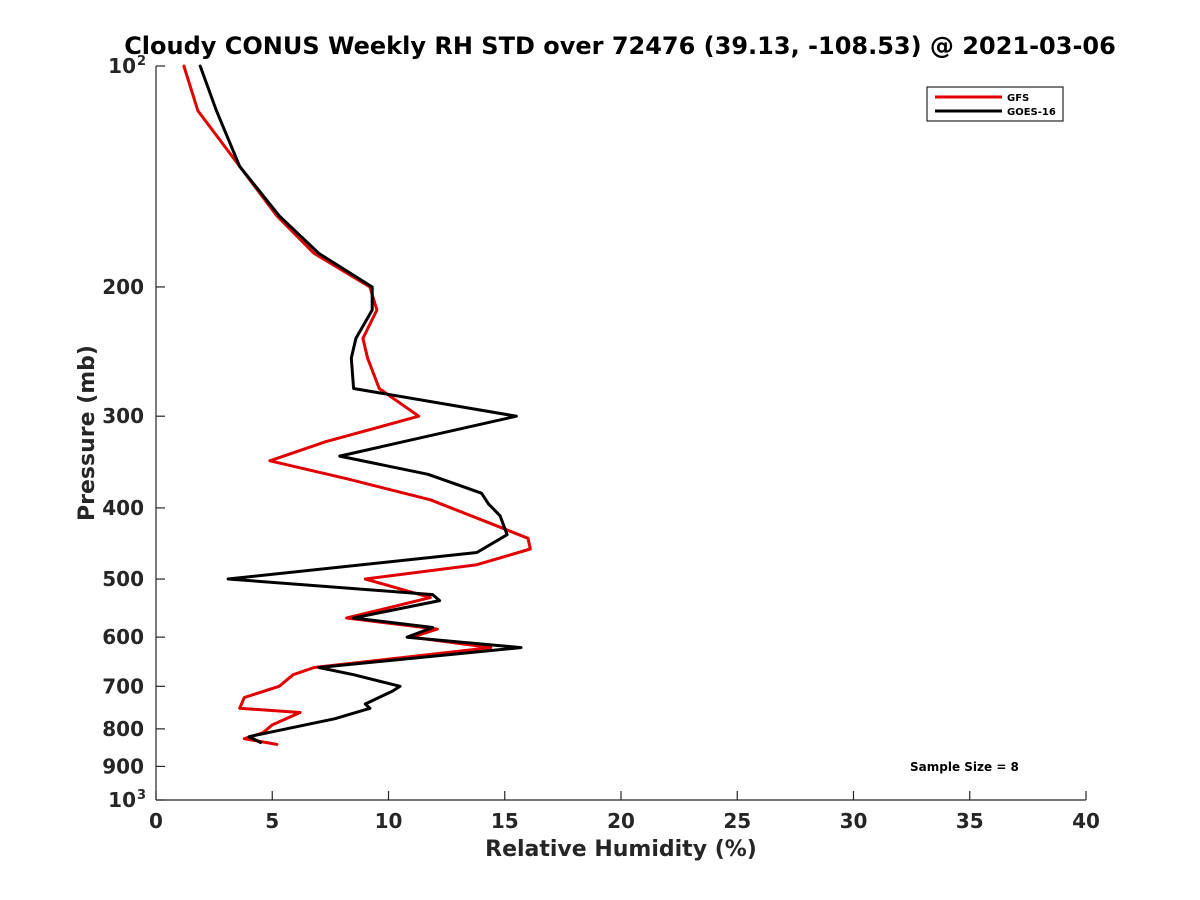 The image size is (1200, 900). Describe the element at coordinates (141, 795) in the screenshot. I see `y-tick-exponent: 3` at that location.